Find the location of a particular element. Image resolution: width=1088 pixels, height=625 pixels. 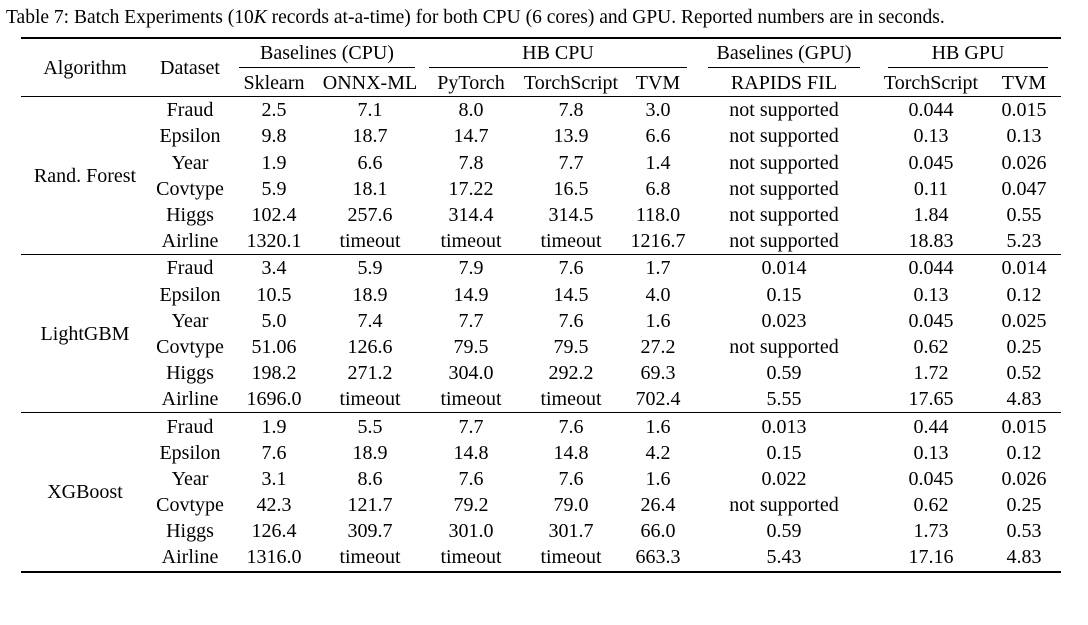

value-cell: 7.4 is located at coordinates (370, 320).